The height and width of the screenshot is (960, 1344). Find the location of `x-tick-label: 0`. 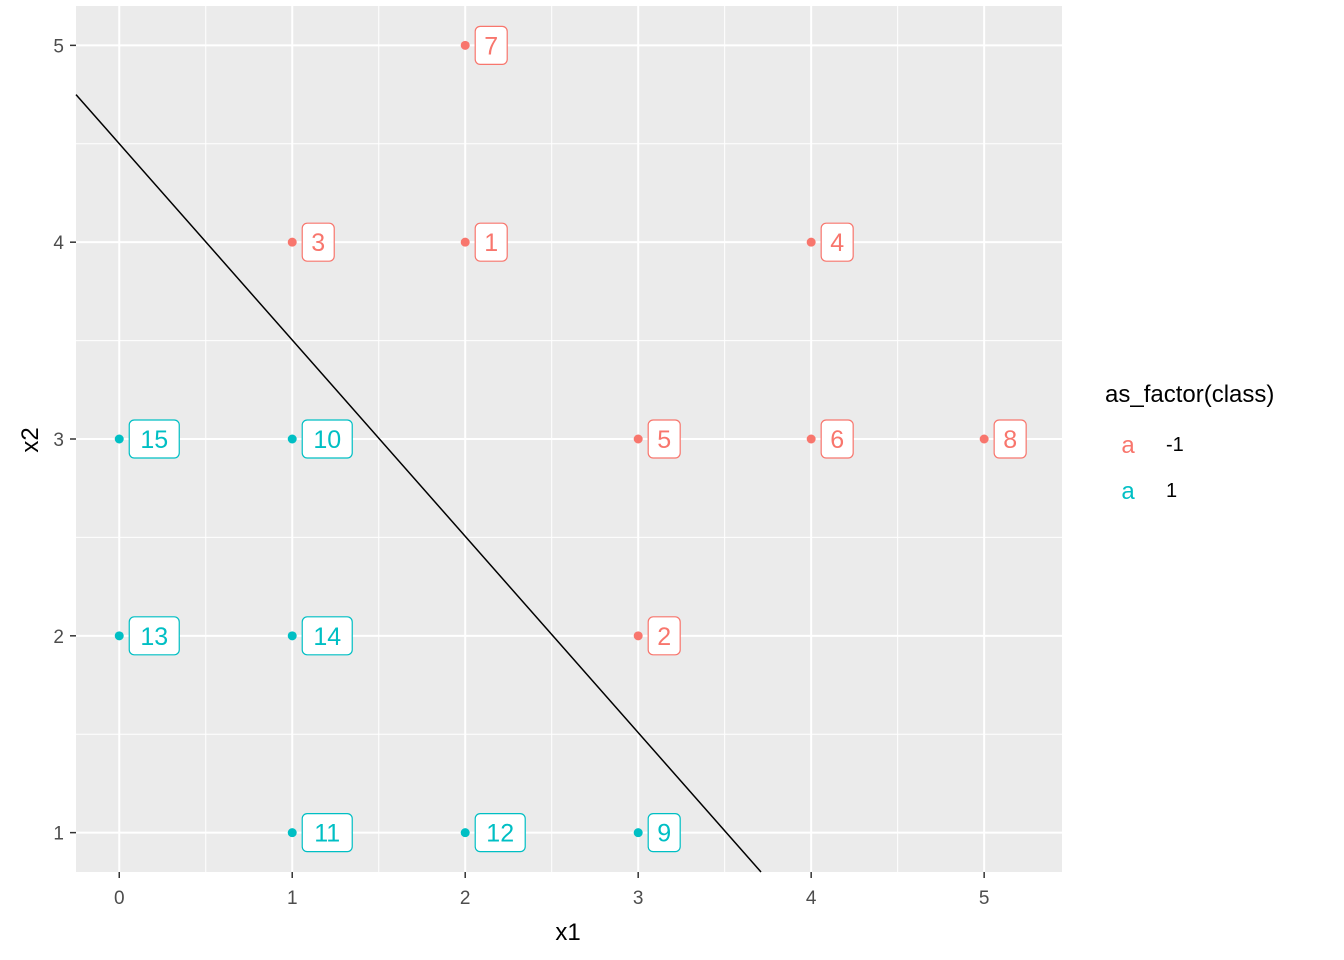

x-tick-label: 0 is located at coordinates (119, 898).